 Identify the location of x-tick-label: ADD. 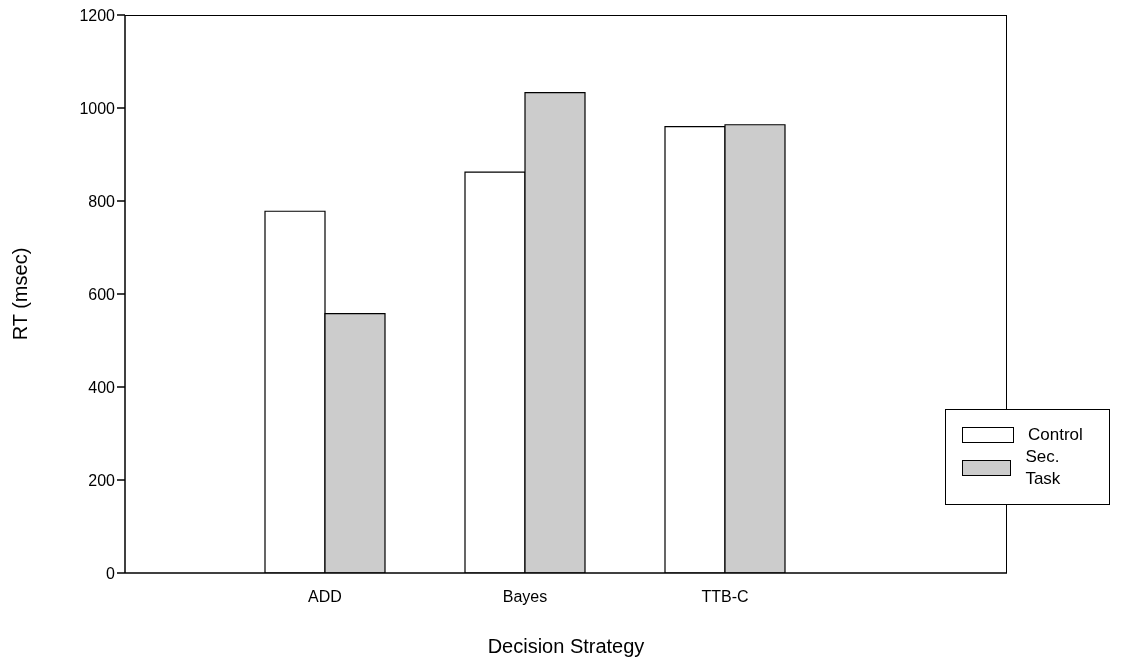
(325, 597).